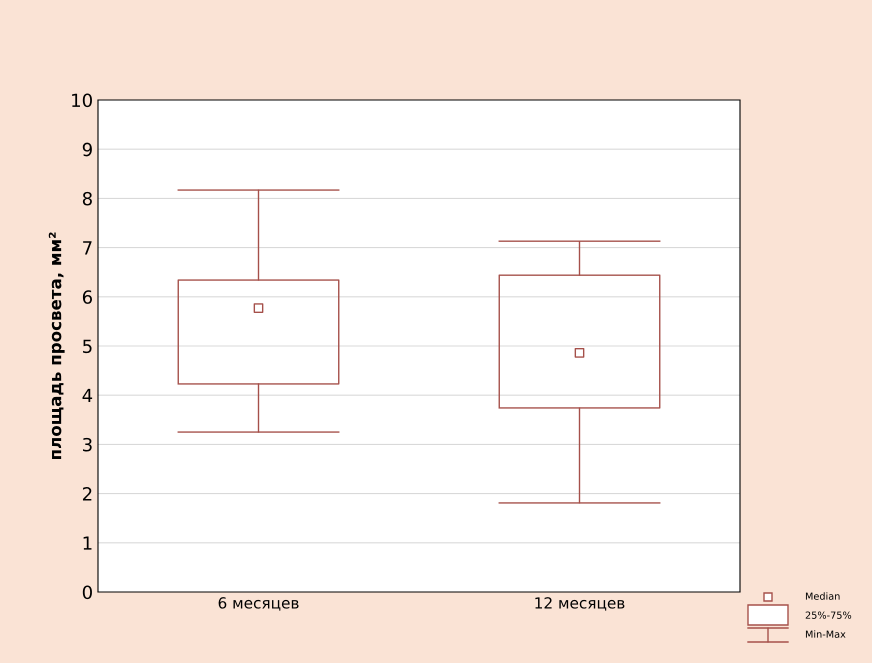  I want to click on text: Median, so click(823, 596).